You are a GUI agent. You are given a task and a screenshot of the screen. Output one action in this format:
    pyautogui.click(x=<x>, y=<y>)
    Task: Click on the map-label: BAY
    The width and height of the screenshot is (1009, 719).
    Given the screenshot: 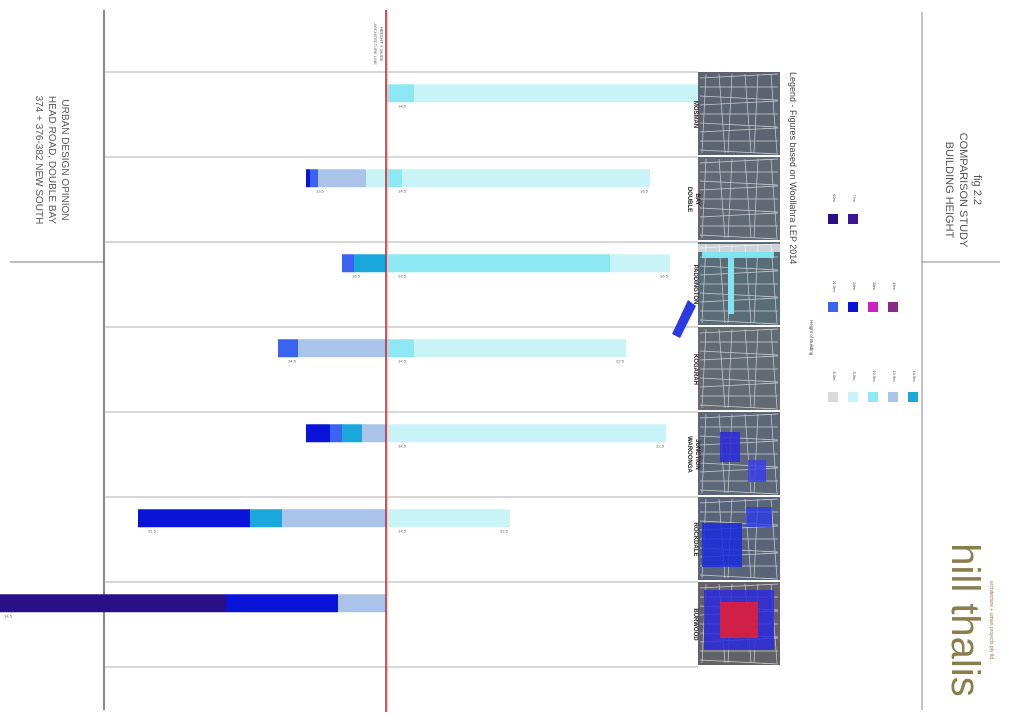 What is the action you would take?
    pyautogui.click(x=697, y=199)
    